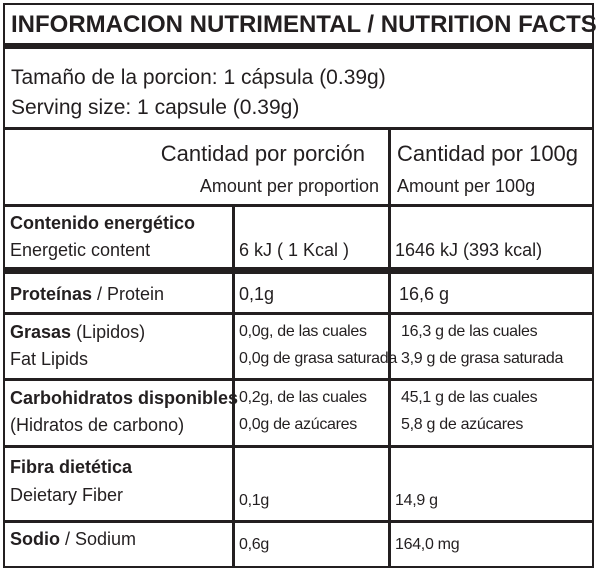 The height and width of the screenshot is (571, 600). I want to click on row-carbs-label-es: Carbohidratos disponibles, so click(124, 398).